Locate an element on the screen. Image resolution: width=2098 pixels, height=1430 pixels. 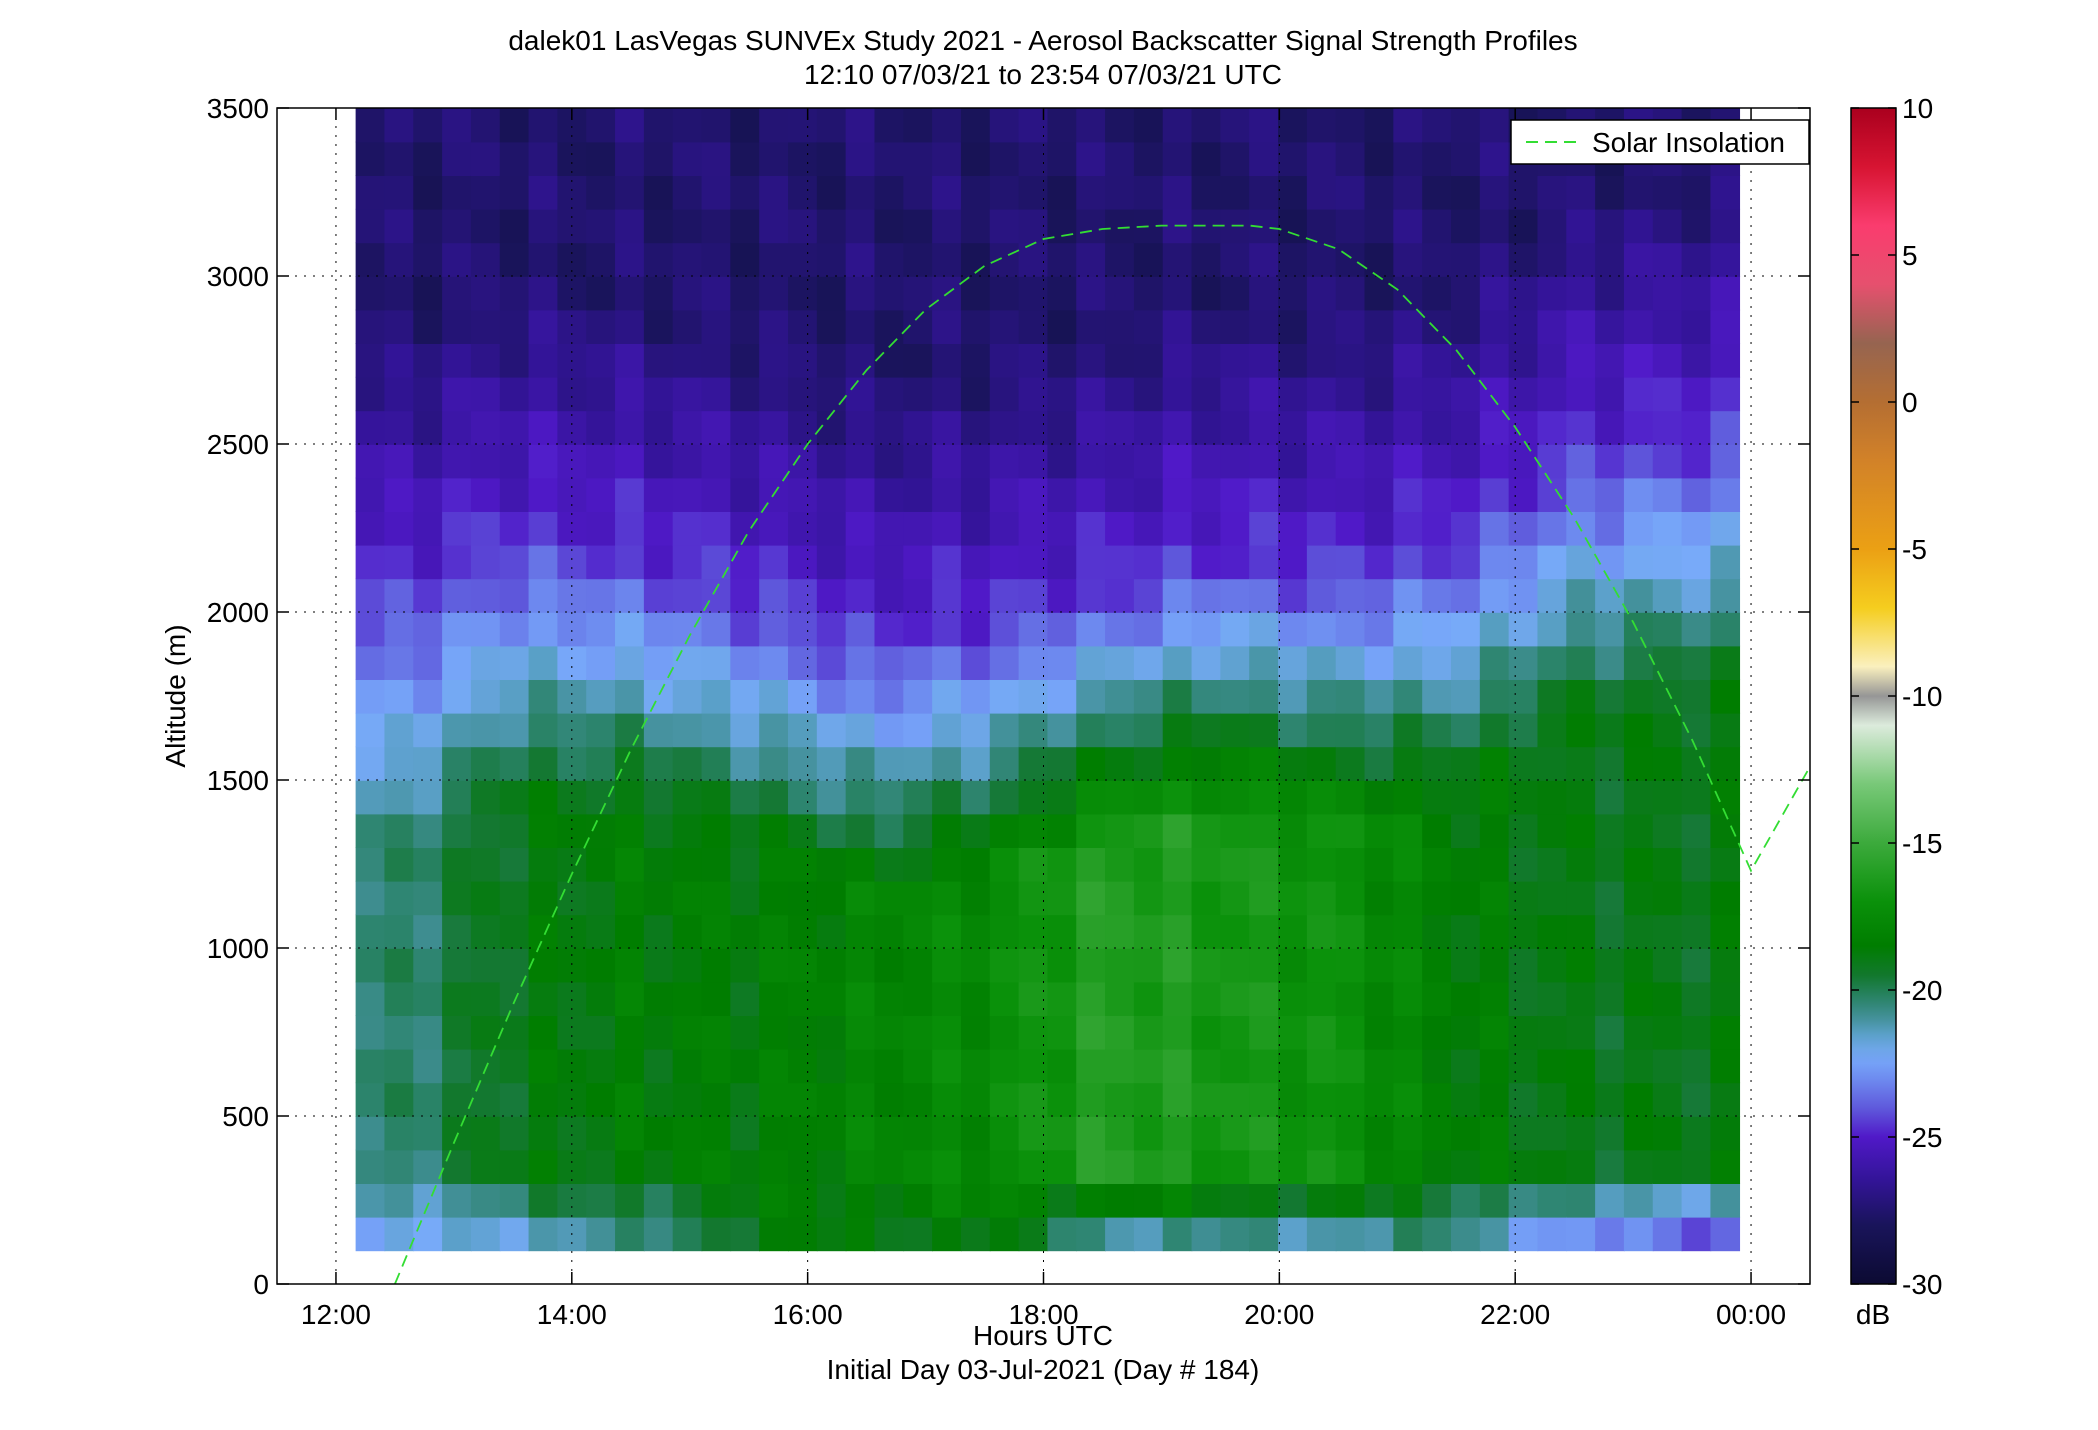
colorbar-tick-label: -15 is located at coordinates (1922, 843).